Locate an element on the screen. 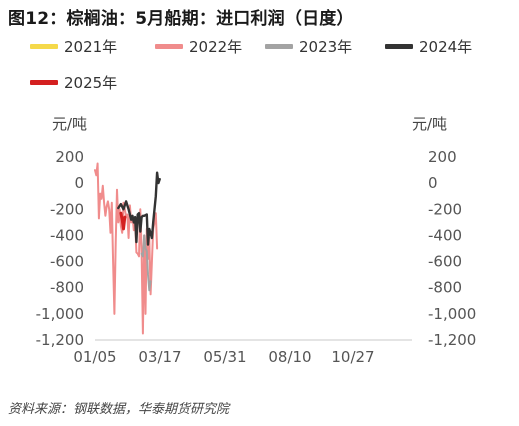  y-tick-left: -400 is located at coordinates (67, 235).